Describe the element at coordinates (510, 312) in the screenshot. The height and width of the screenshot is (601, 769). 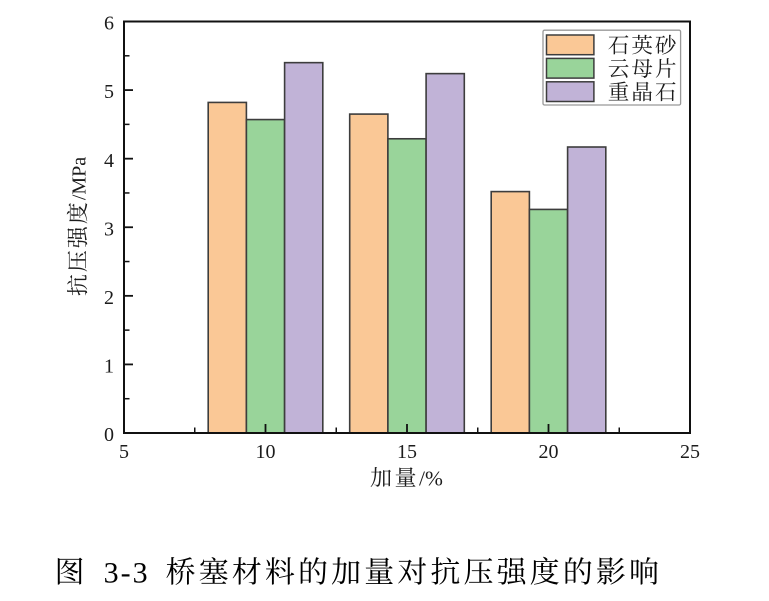
I see `bar-series0-group2` at that location.